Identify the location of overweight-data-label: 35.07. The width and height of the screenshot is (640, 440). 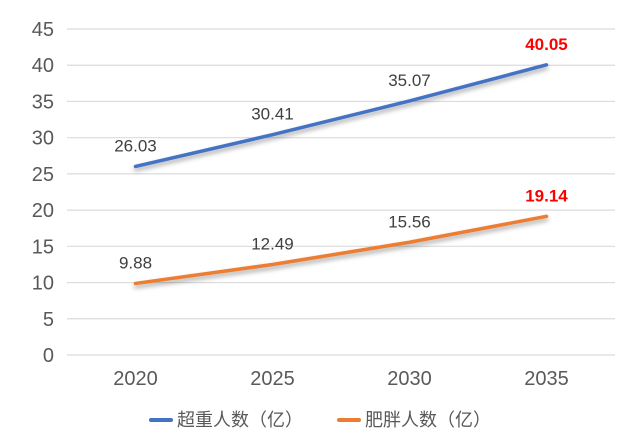
(409, 80).